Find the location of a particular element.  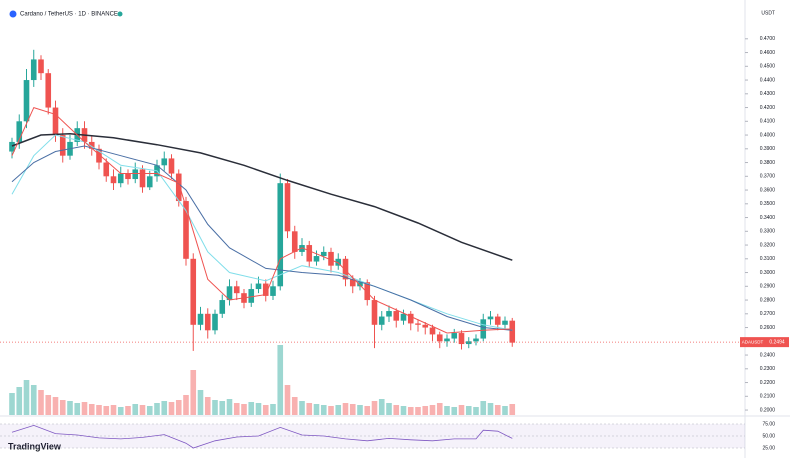

y-tick-label: 0.4300 is located at coordinates (768, 94).